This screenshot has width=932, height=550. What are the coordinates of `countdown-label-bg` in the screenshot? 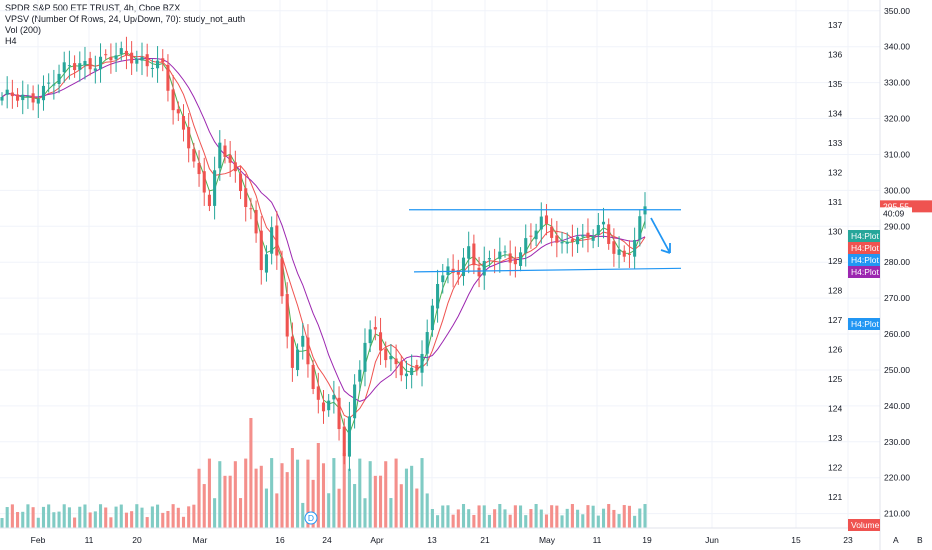 It's located at (896, 213).